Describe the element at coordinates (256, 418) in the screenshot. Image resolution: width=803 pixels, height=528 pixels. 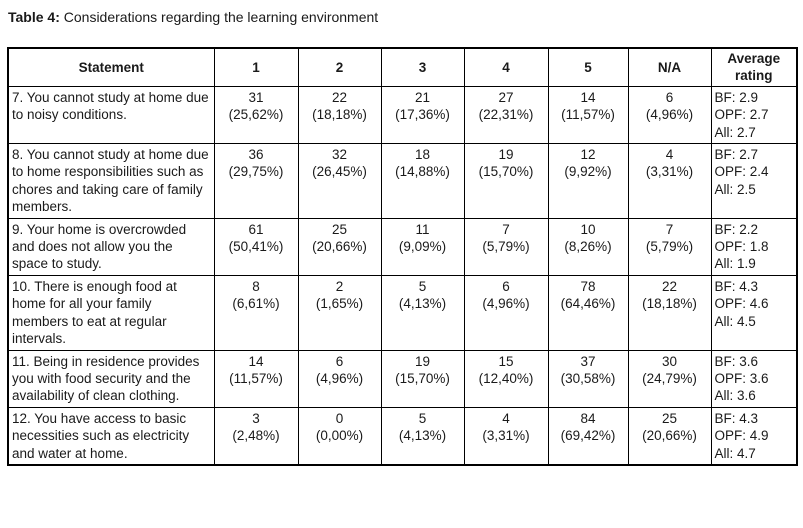
I see `count-value: 3` at that location.